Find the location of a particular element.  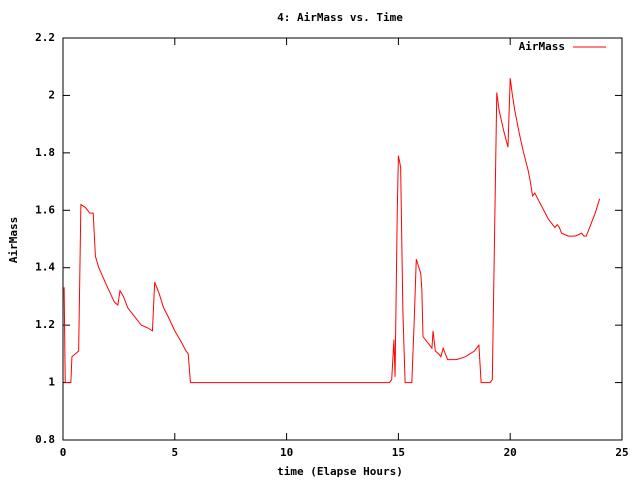

y-tick-label: 0.8 is located at coordinates (45, 439).